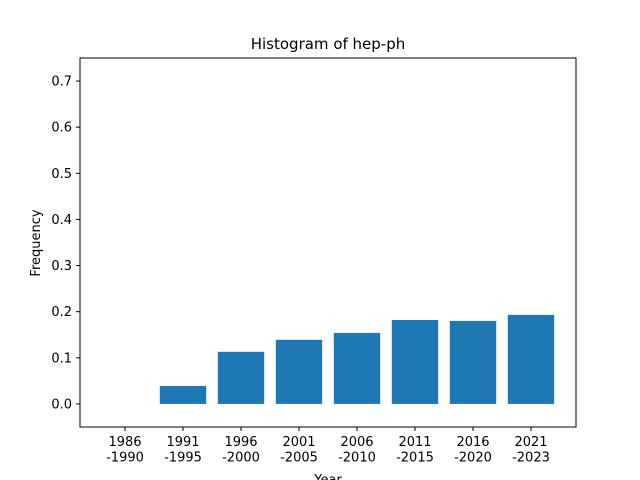 Image resolution: width=640 pixels, height=480 pixels. What do you see at coordinates (61, 312) in the screenshot?
I see `y-tick-label: 0.2` at bounding box center [61, 312].